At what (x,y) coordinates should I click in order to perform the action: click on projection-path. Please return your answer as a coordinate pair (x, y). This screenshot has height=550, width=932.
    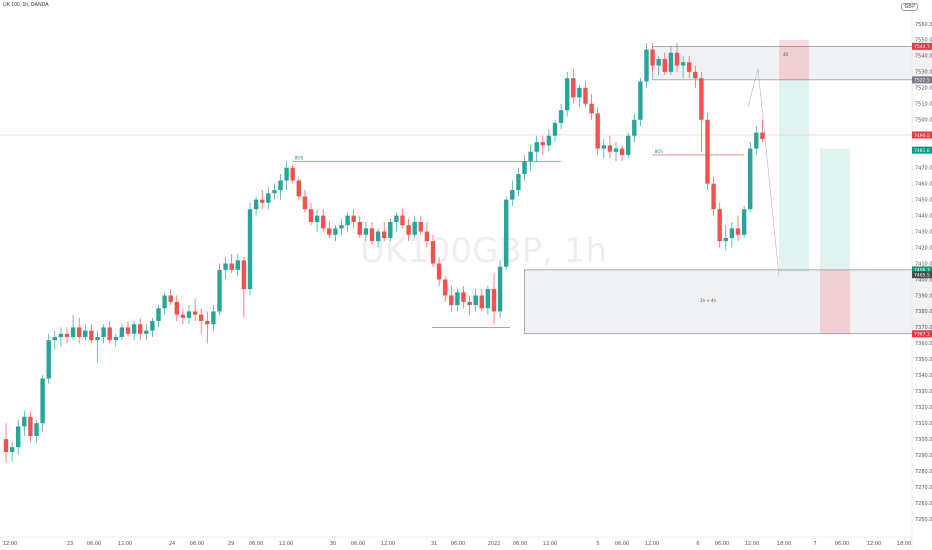
    Looking at the image, I should click on (763, 172).